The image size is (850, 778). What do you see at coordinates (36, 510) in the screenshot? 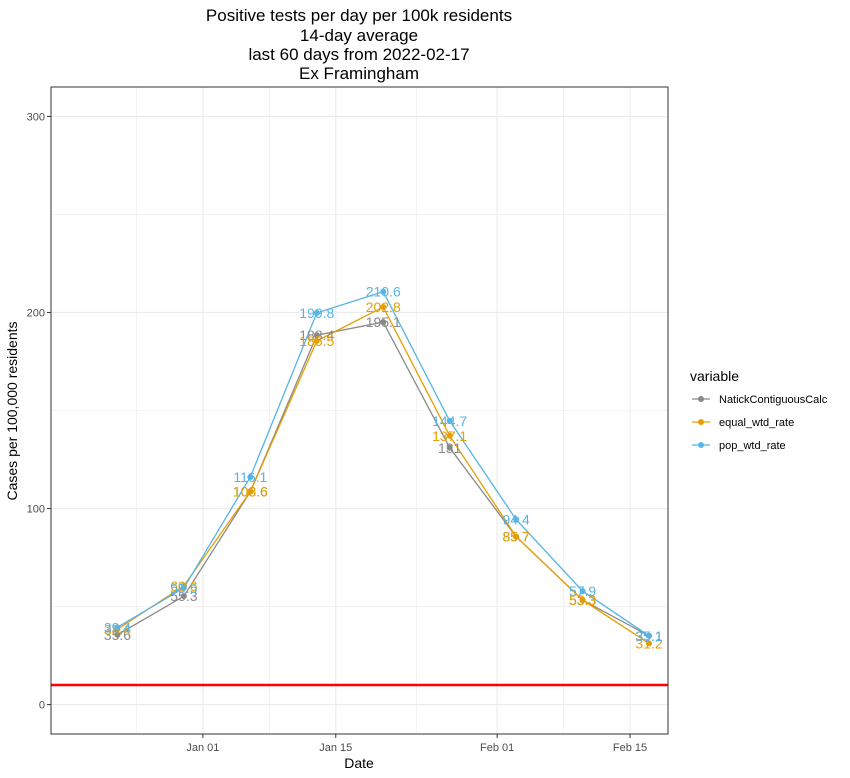
I see `y-tick-label: 100` at bounding box center [36, 510].